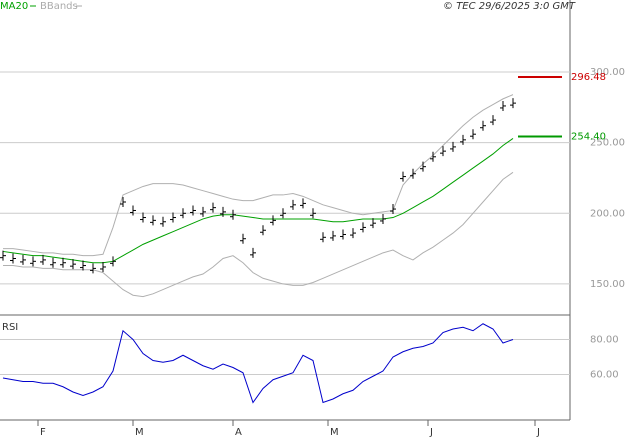 This screenshot has width=627, height=440. What do you see at coordinates (588, 136) in the screenshot?
I see `price-marker-label: 254.40` at bounding box center [588, 136].